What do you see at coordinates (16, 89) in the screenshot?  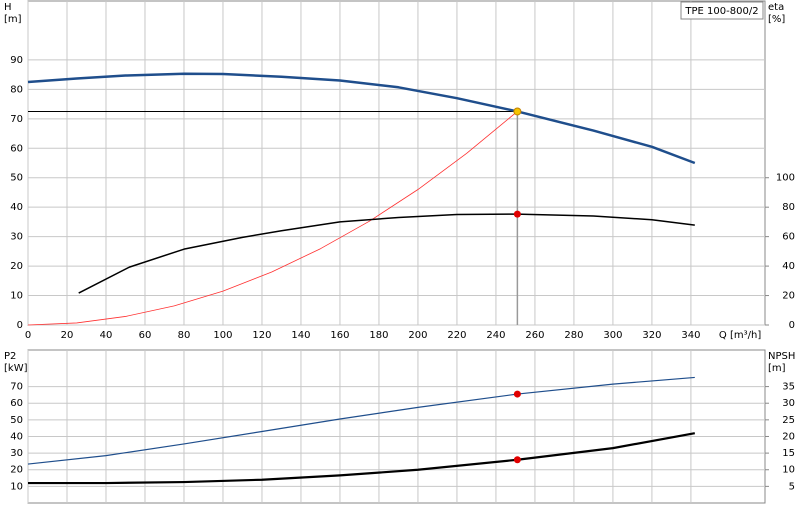 I see `y-tick-label: 80` at bounding box center [16, 89].